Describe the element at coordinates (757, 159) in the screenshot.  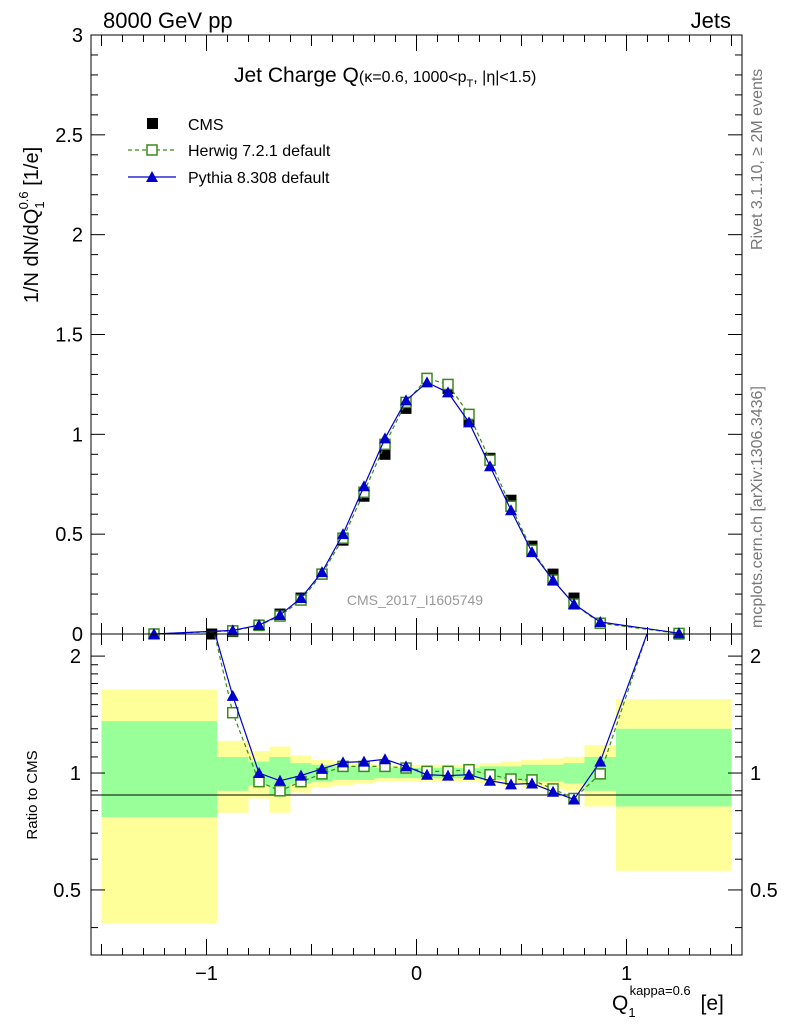
I see `rivet-version-label: Rivet 3.1.10, ≥ 2M events` at that location.